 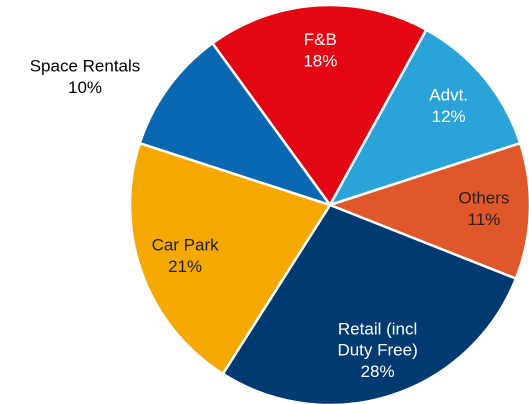 What do you see at coordinates (320, 60) in the screenshot?
I see `slice-value-label: 18%` at bounding box center [320, 60].